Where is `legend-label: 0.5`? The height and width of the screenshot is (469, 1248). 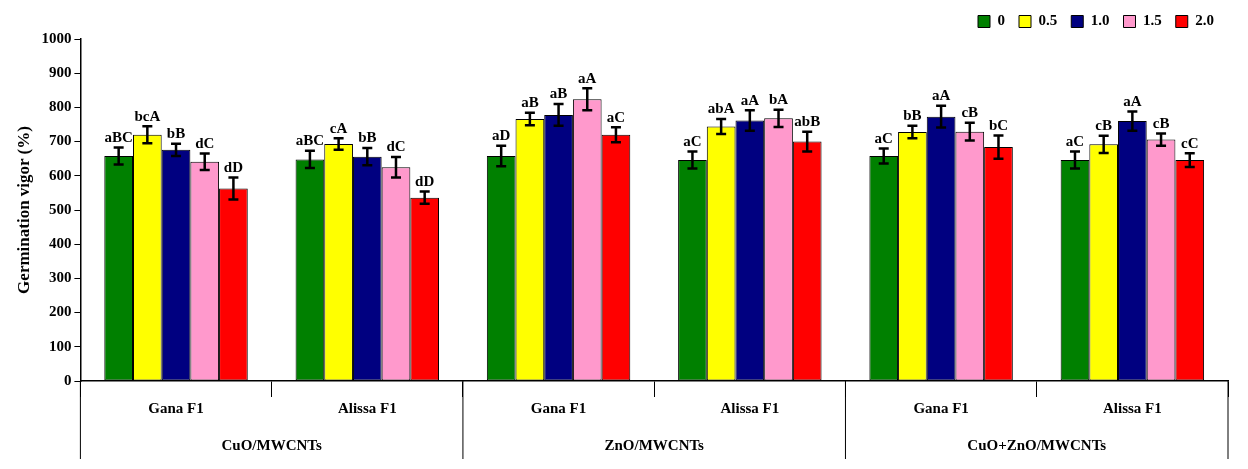
legend-label: 0.5 is located at coordinates (1048, 20).